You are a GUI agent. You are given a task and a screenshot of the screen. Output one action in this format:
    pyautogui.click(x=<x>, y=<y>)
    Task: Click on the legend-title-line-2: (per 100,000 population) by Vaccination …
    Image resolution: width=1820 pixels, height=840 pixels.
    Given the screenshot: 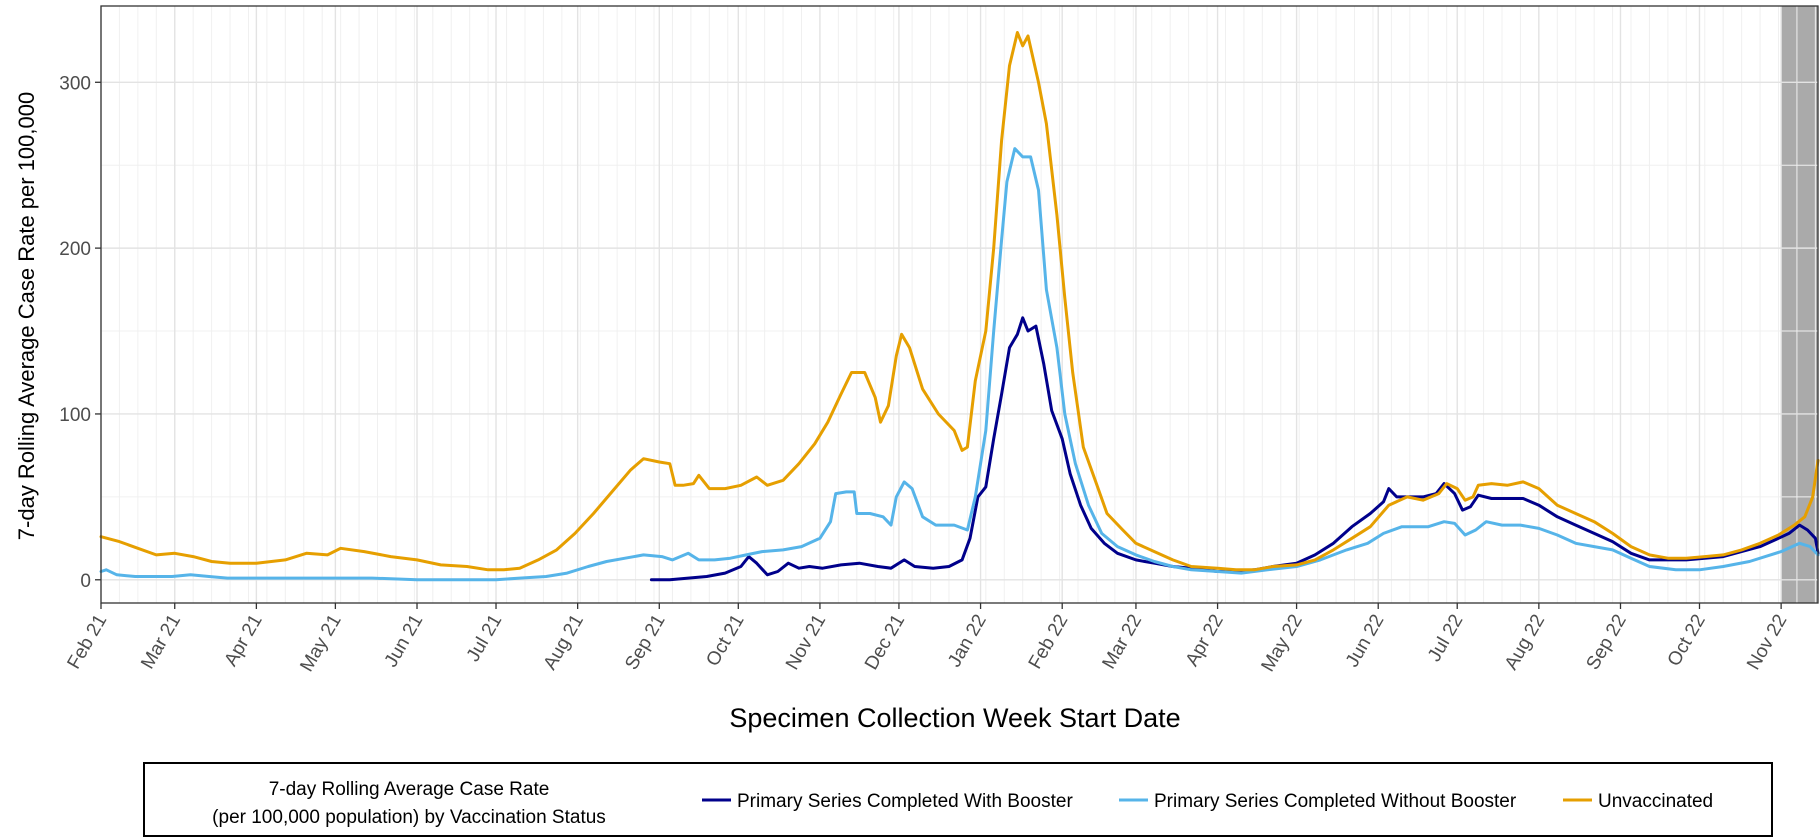 What is the action you would take?
    pyautogui.click(x=409, y=817)
    